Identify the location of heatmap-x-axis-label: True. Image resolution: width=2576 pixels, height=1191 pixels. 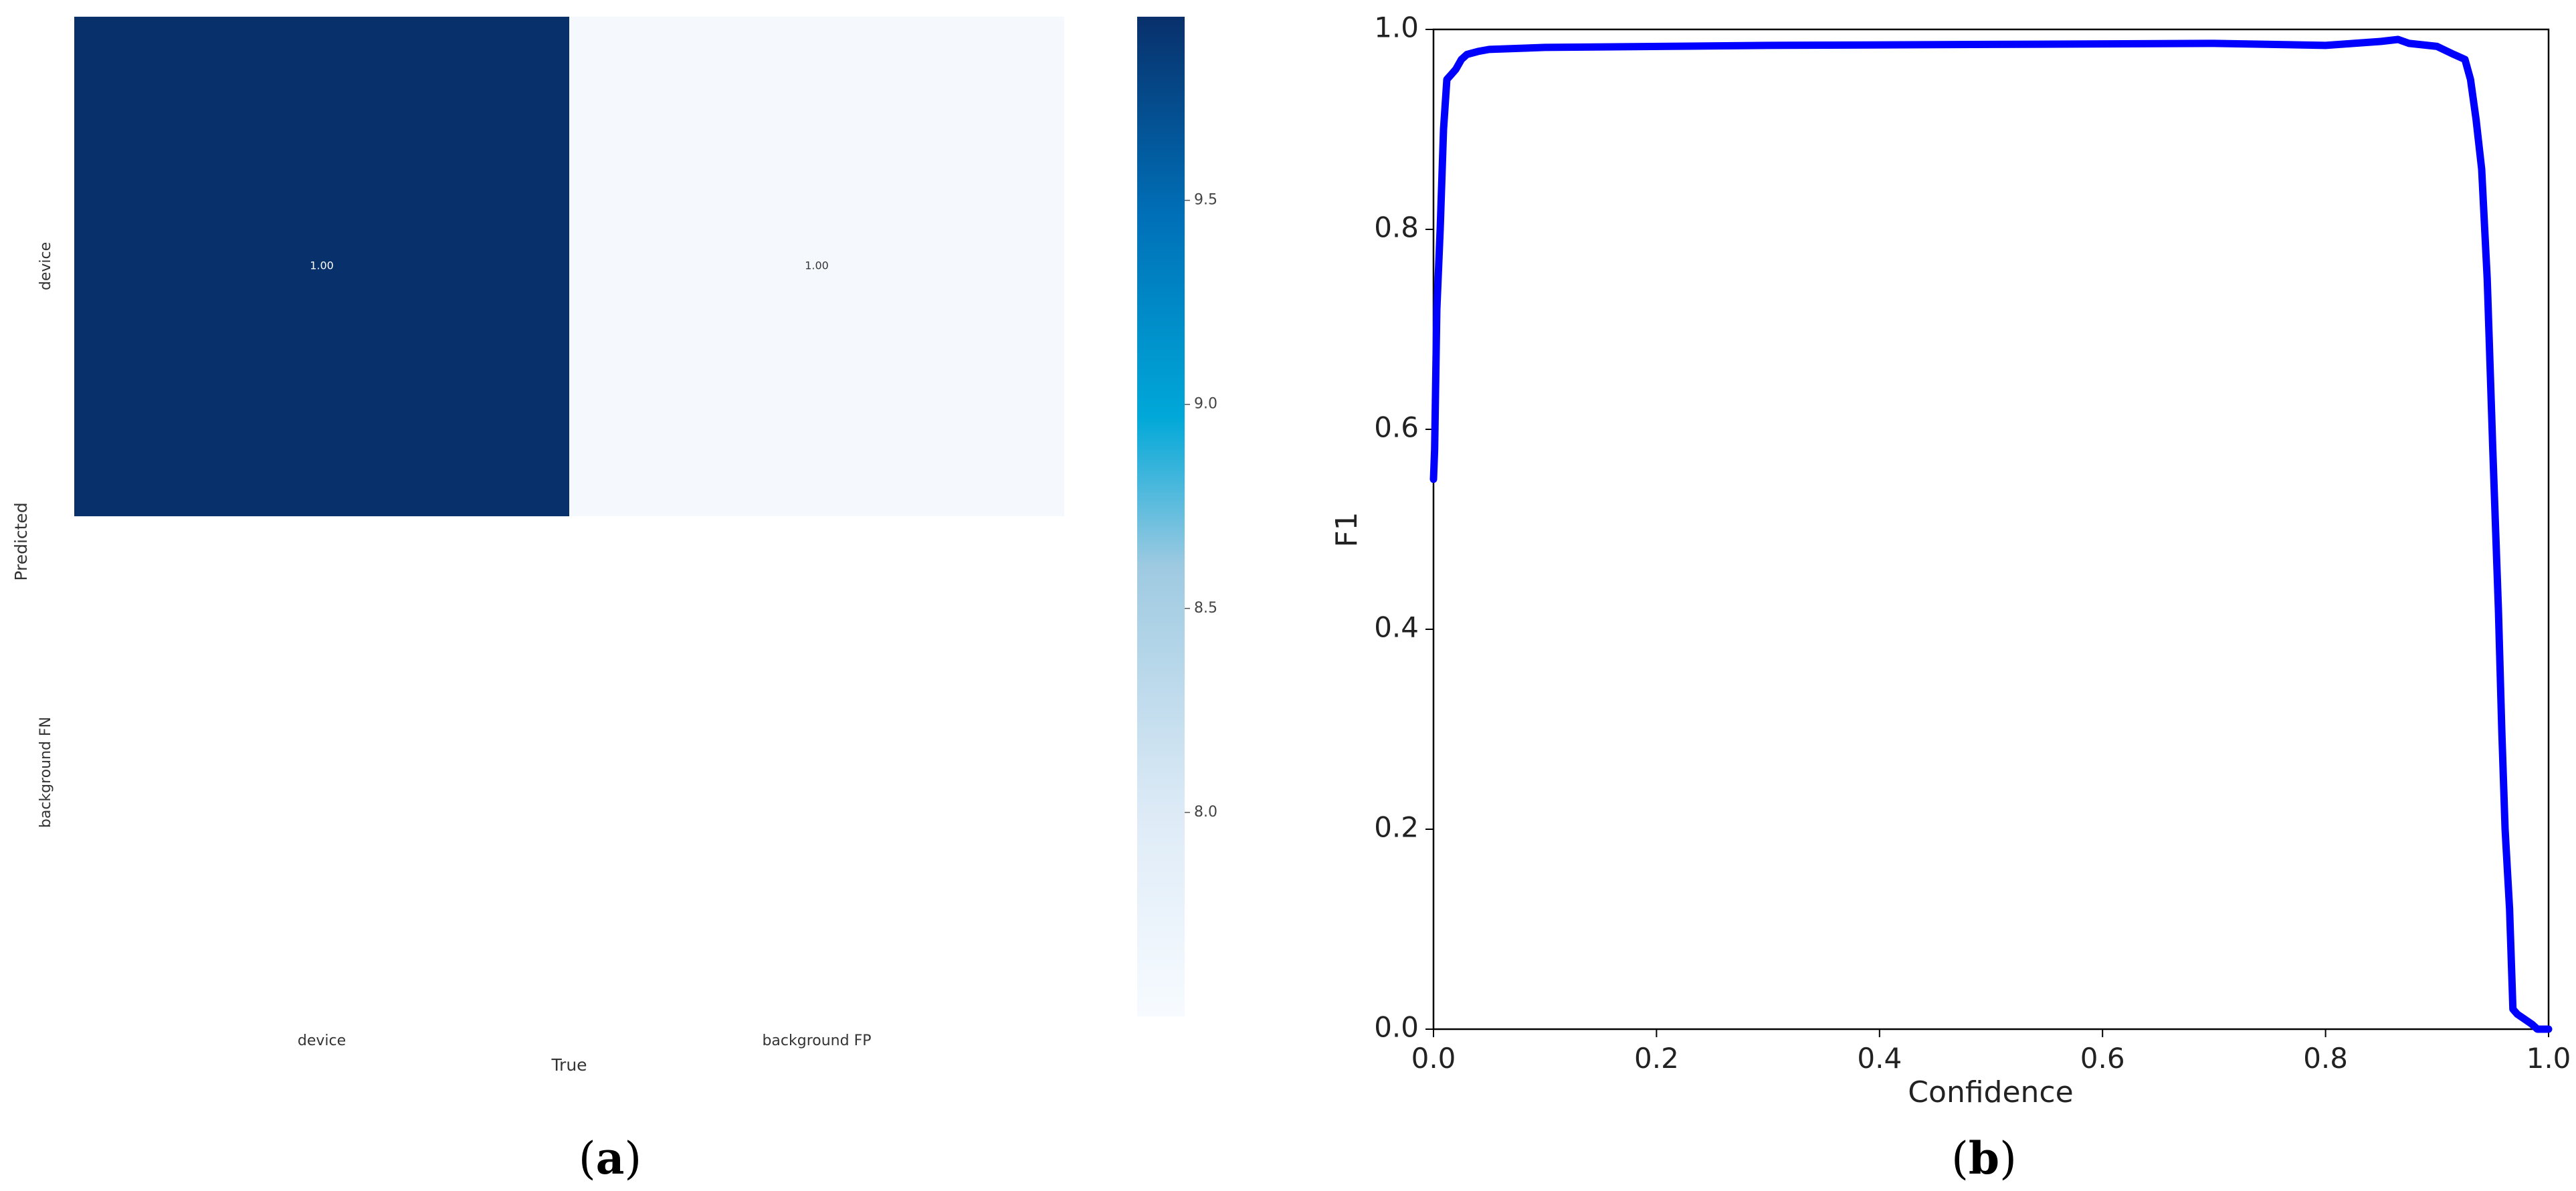
(569, 1065).